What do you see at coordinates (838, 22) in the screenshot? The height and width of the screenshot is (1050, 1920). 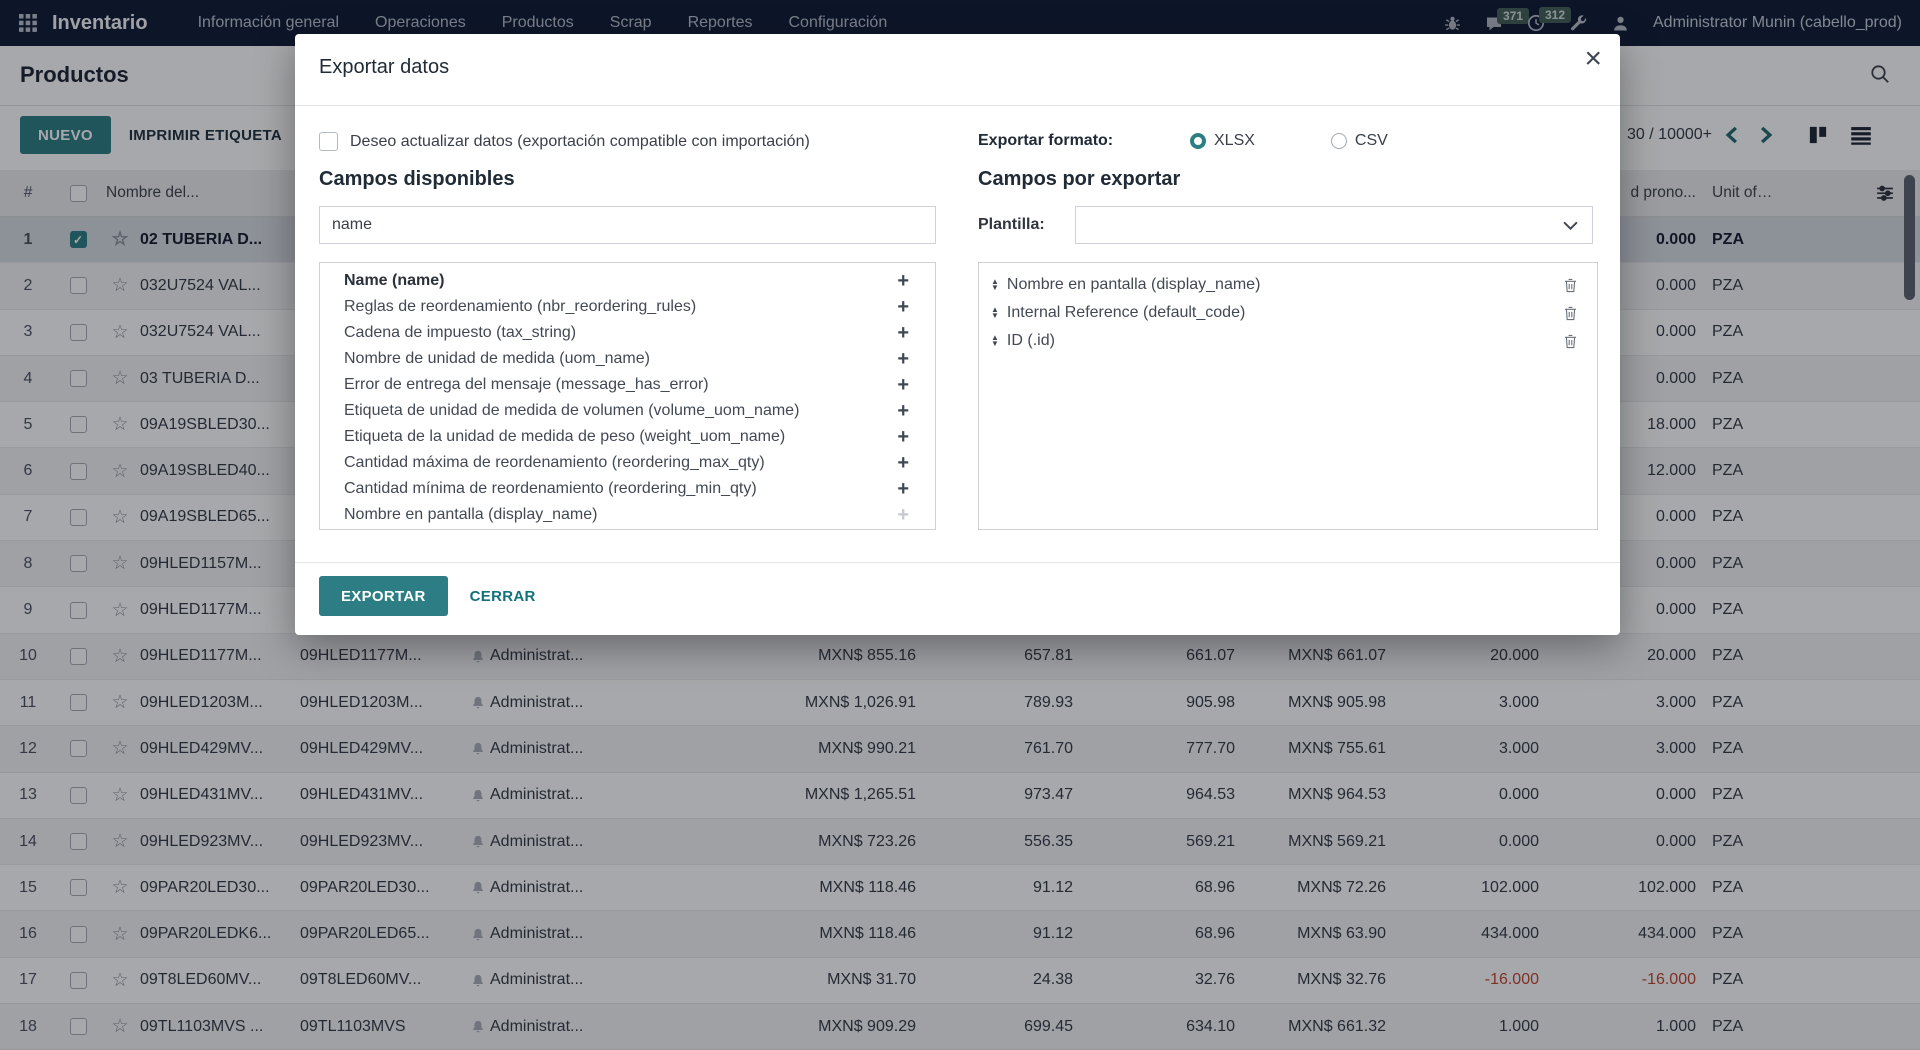 I see `menu-item-configuraci-n: Configuración` at bounding box center [838, 22].